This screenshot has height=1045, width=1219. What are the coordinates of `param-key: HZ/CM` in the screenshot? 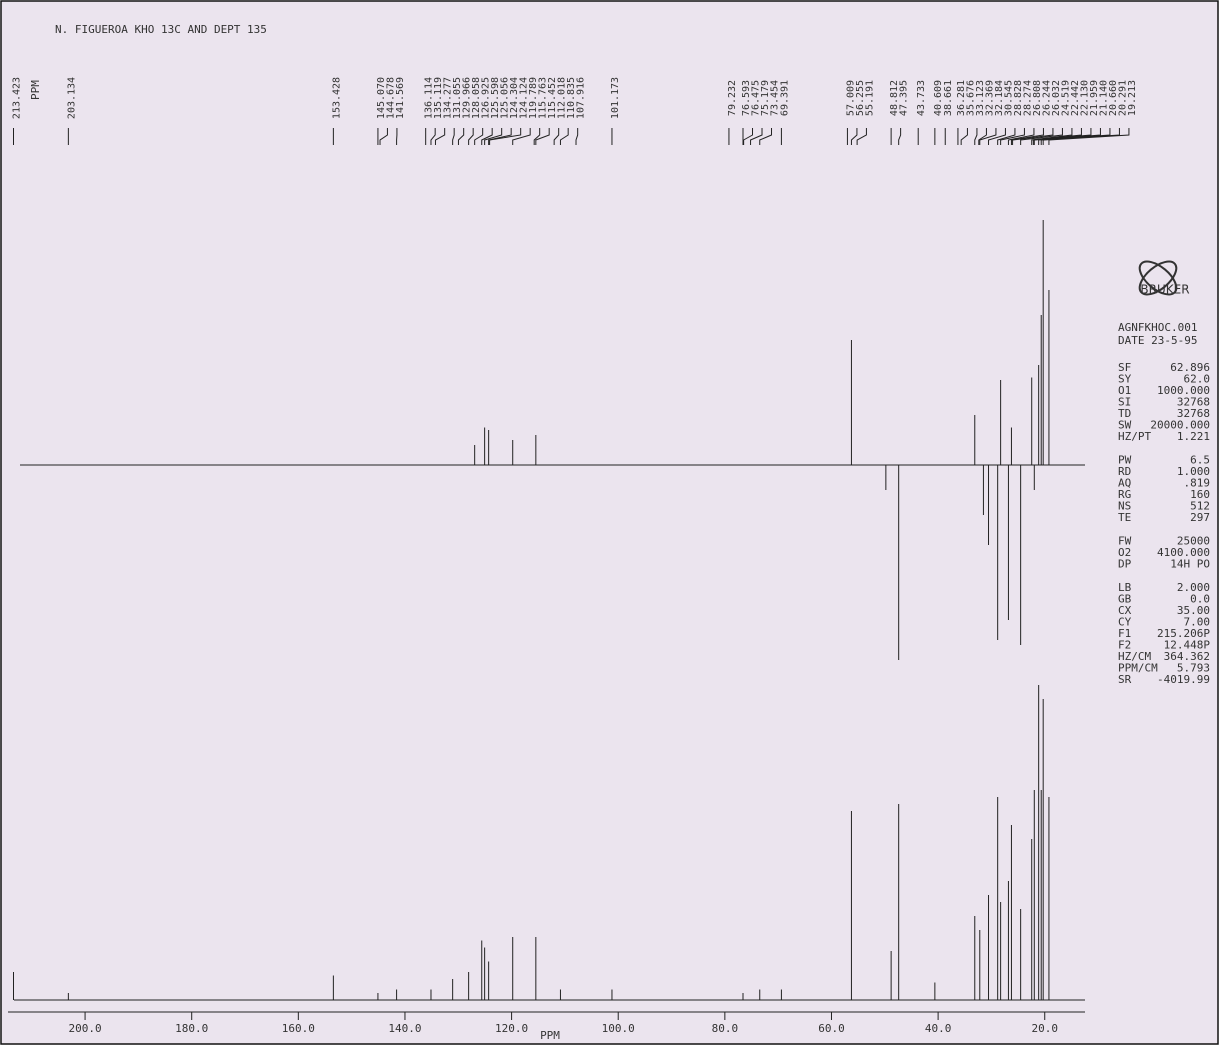 It's located at (1134, 656).